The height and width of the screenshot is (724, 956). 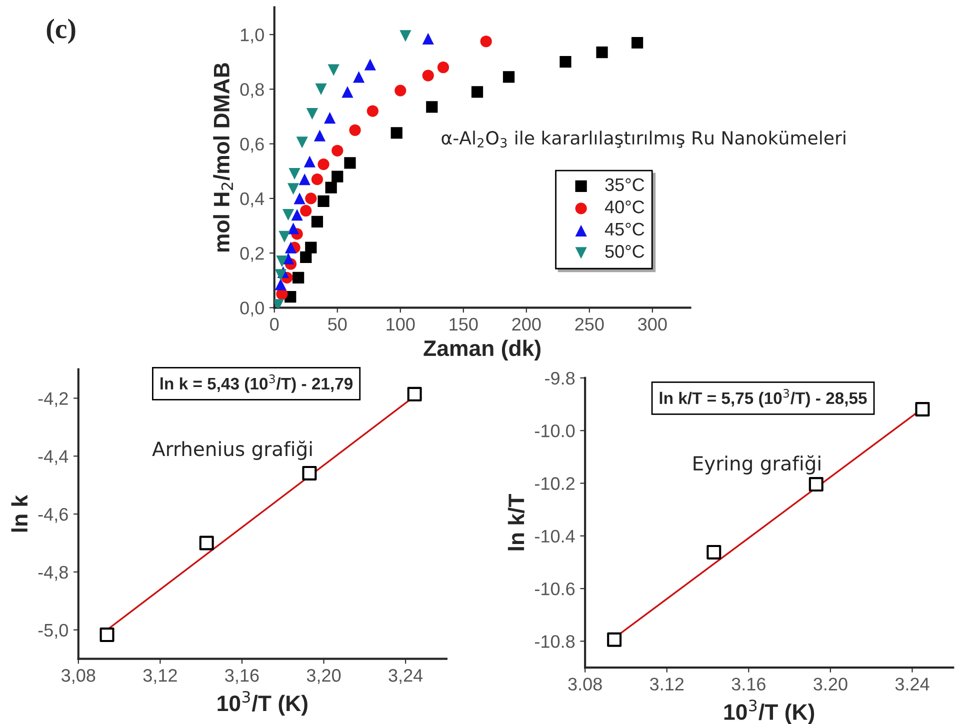 What do you see at coordinates (585, 684) in the screenshot?
I see `x-tick-label: 3.08` at bounding box center [585, 684].